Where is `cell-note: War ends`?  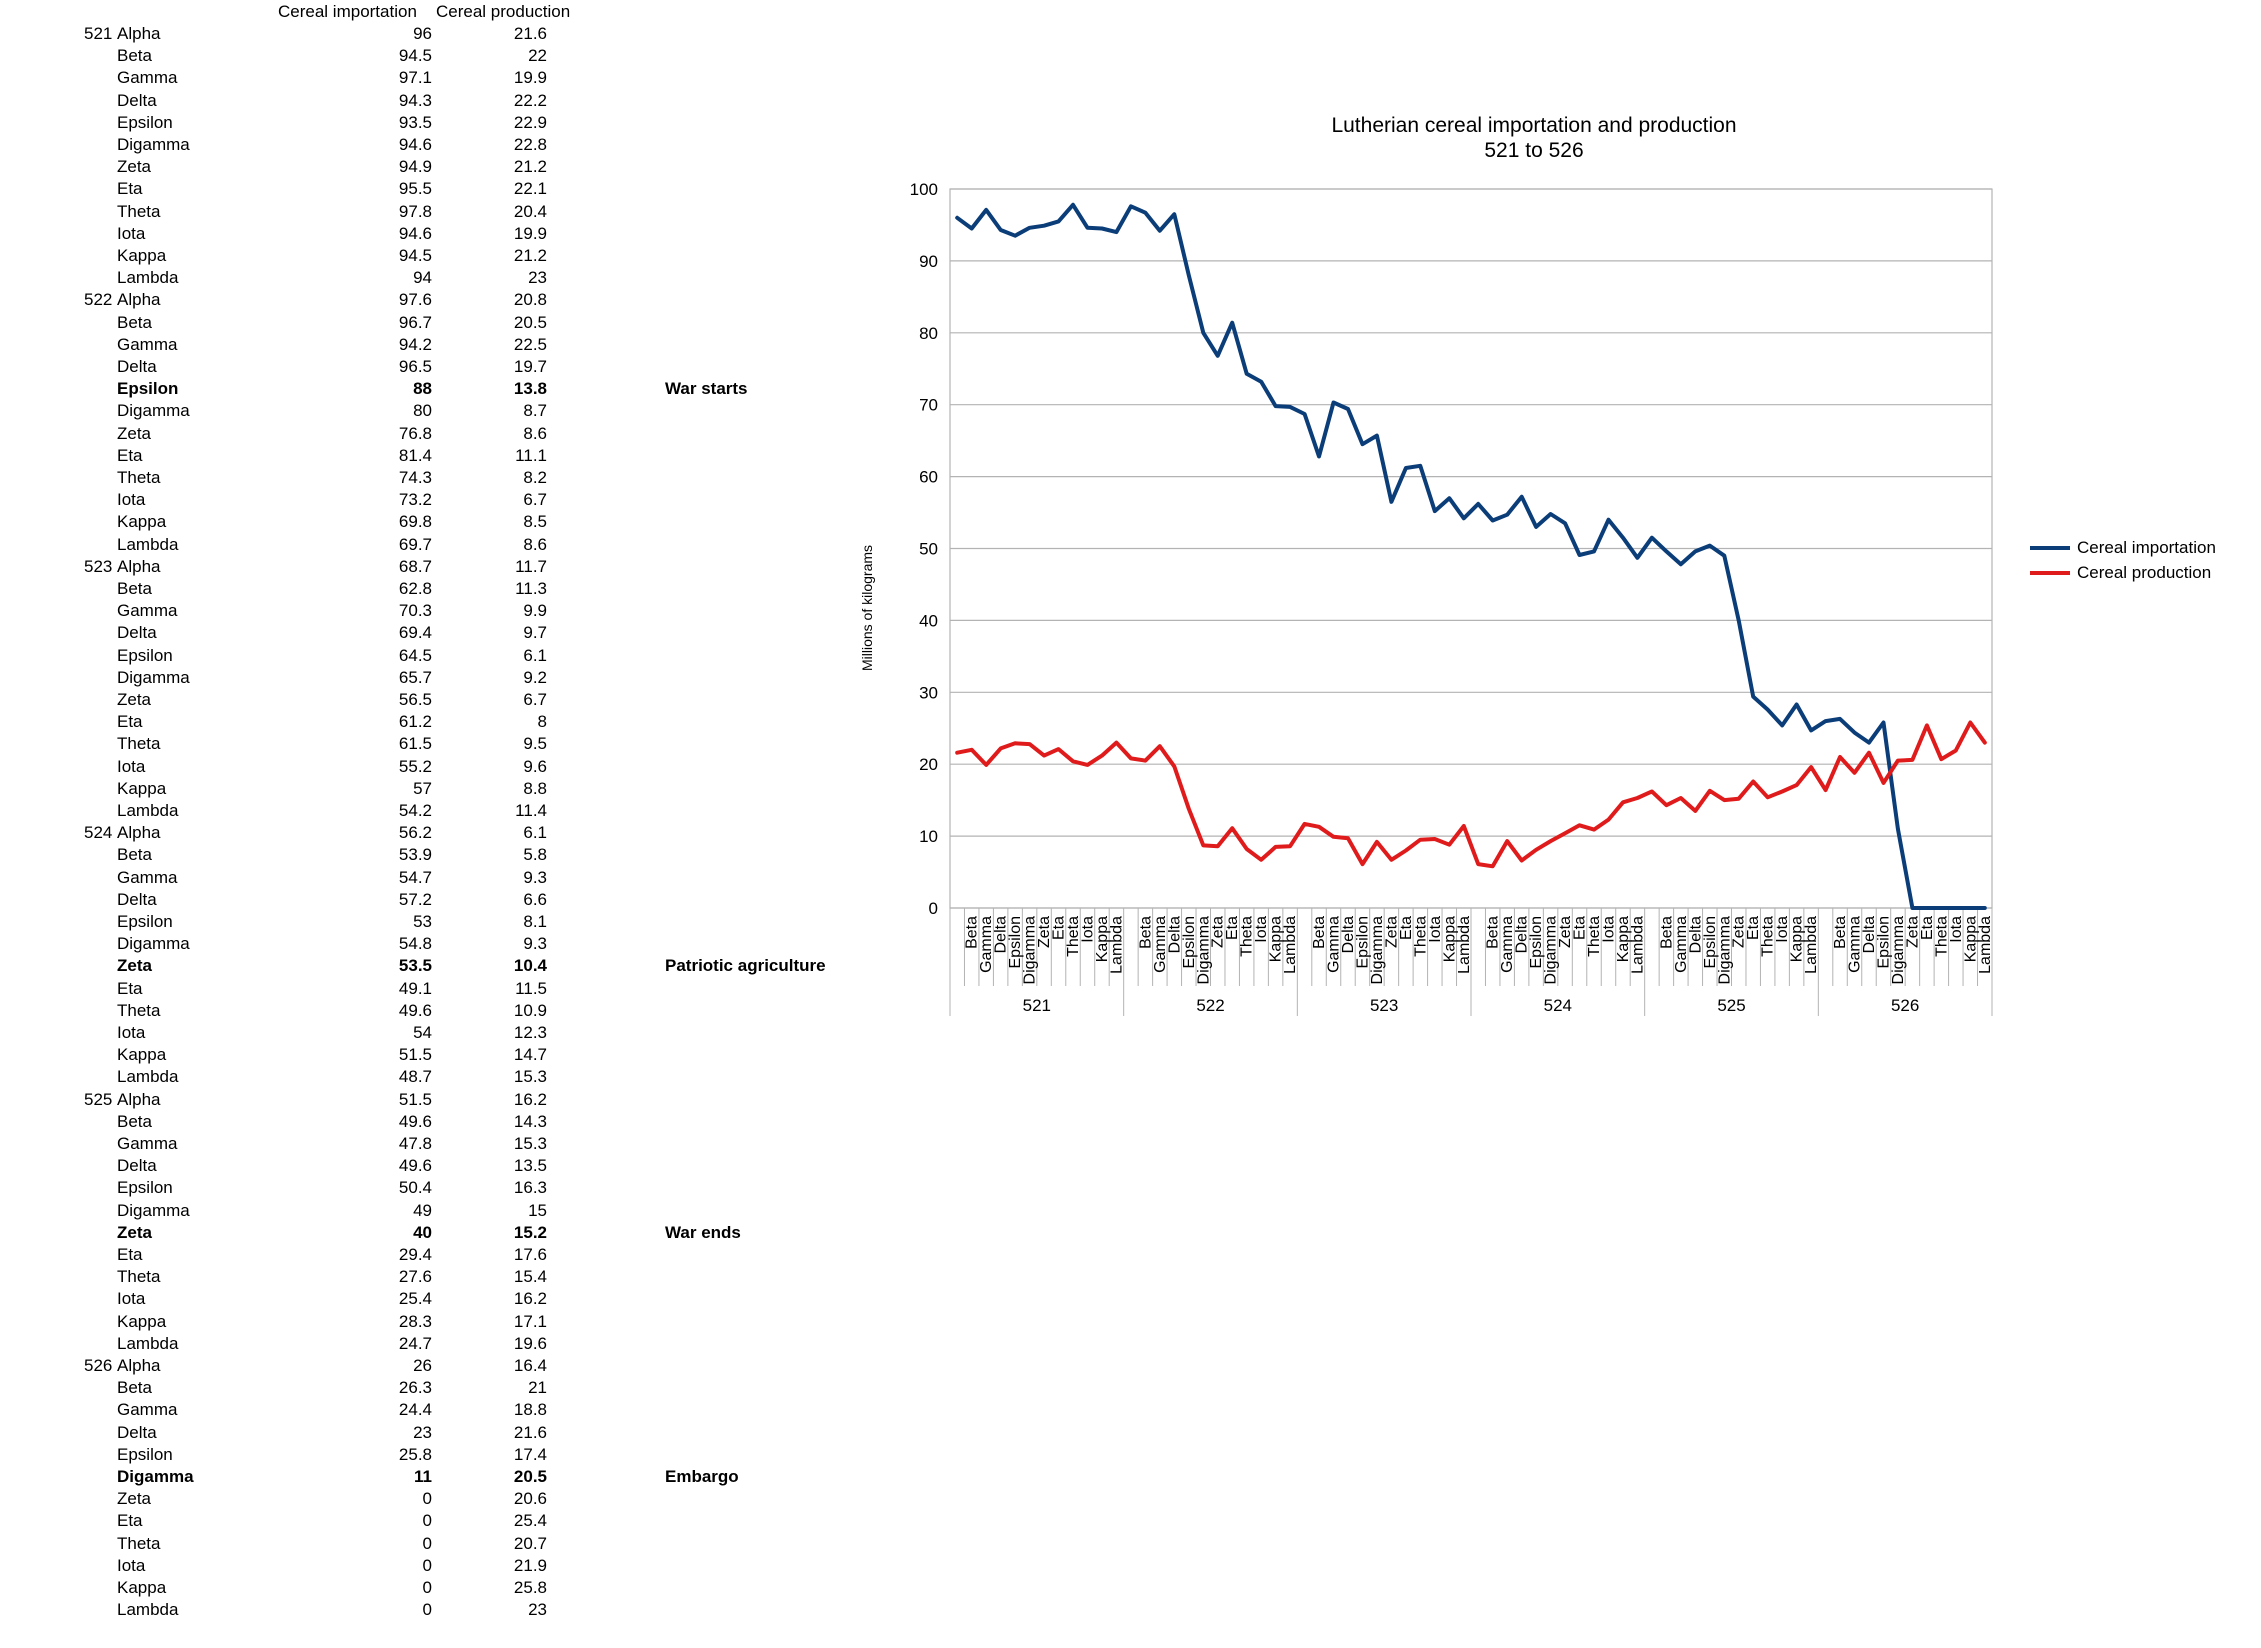 cell-note: War ends is located at coordinates (703, 1232).